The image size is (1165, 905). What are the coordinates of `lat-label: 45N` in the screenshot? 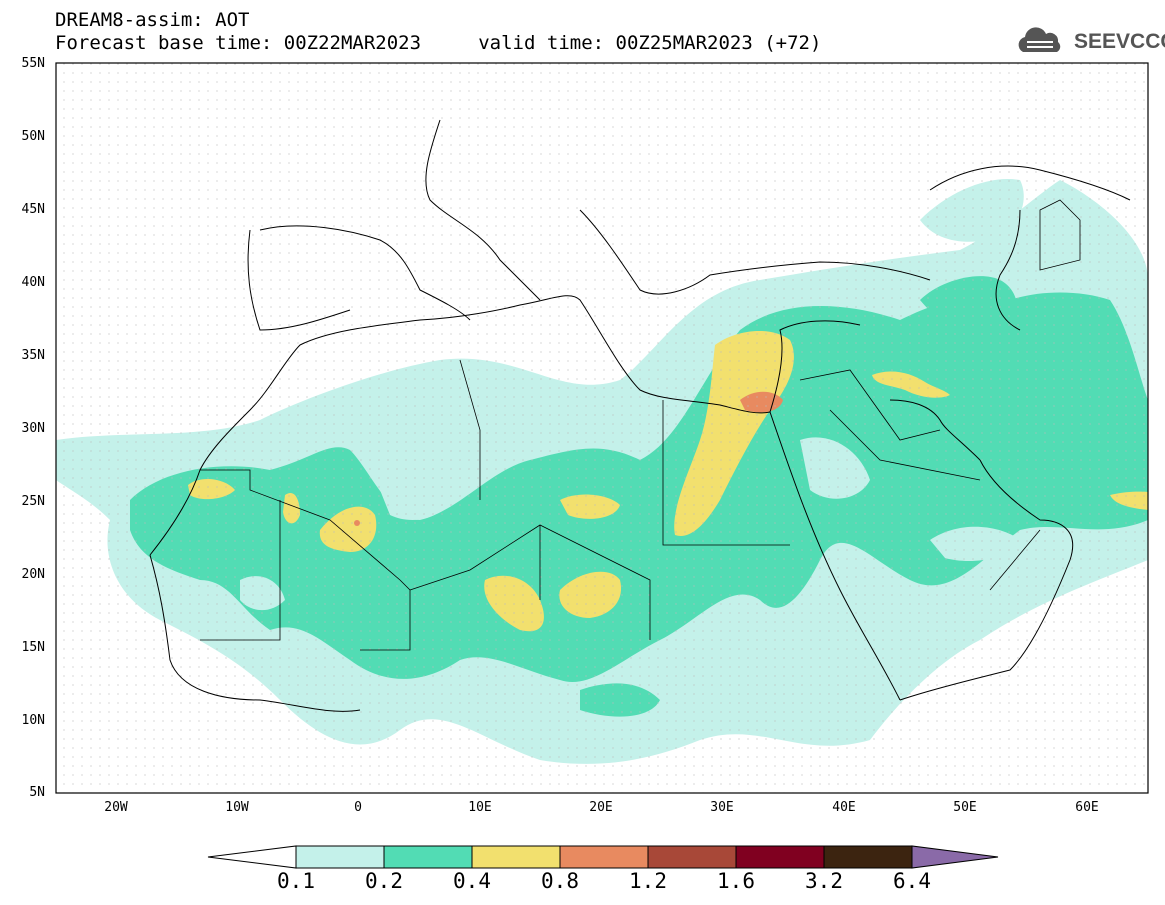 It's located at (33, 209).